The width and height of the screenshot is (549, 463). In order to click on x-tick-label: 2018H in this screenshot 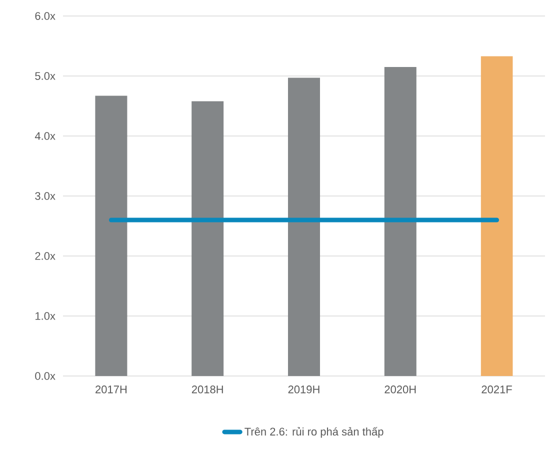, I will do `click(207, 390)`.